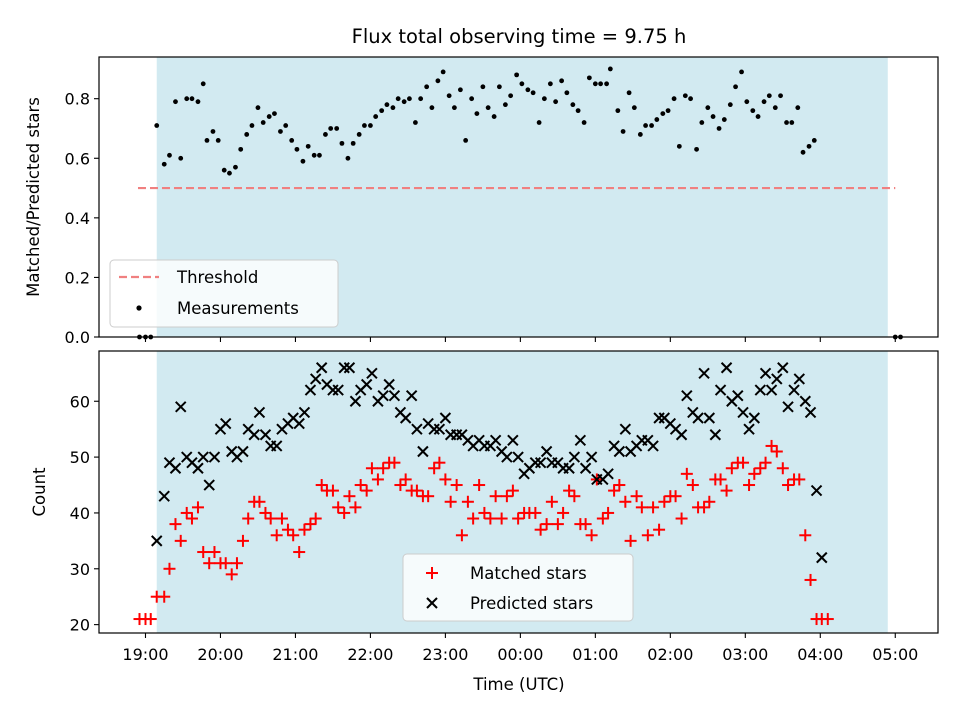 The width and height of the screenshot is (960, 720). Describe the element at coordinates (519, 36) in the screenshot. I see `chart-title: Flux total observing time = 9.75 h` at that location.